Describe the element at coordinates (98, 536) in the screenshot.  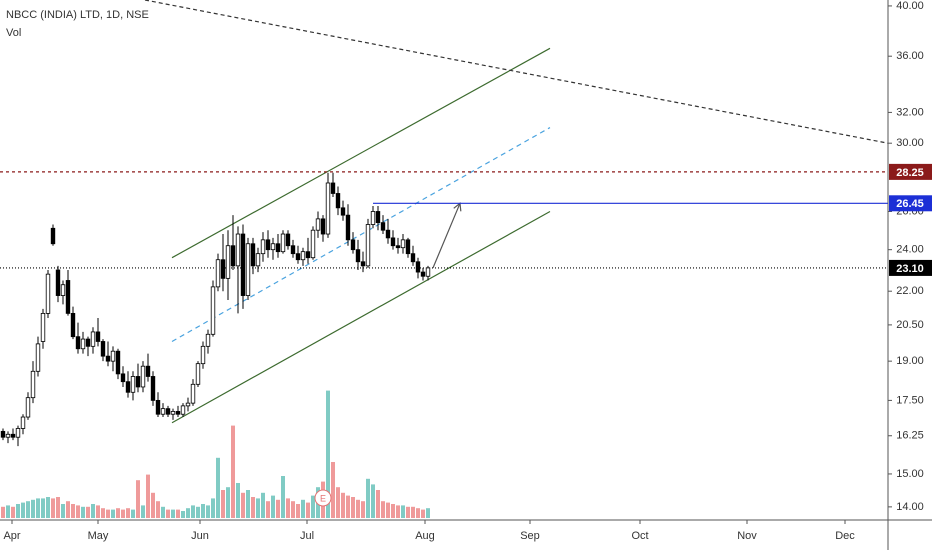
I see `x-tick-label: May` at that location.